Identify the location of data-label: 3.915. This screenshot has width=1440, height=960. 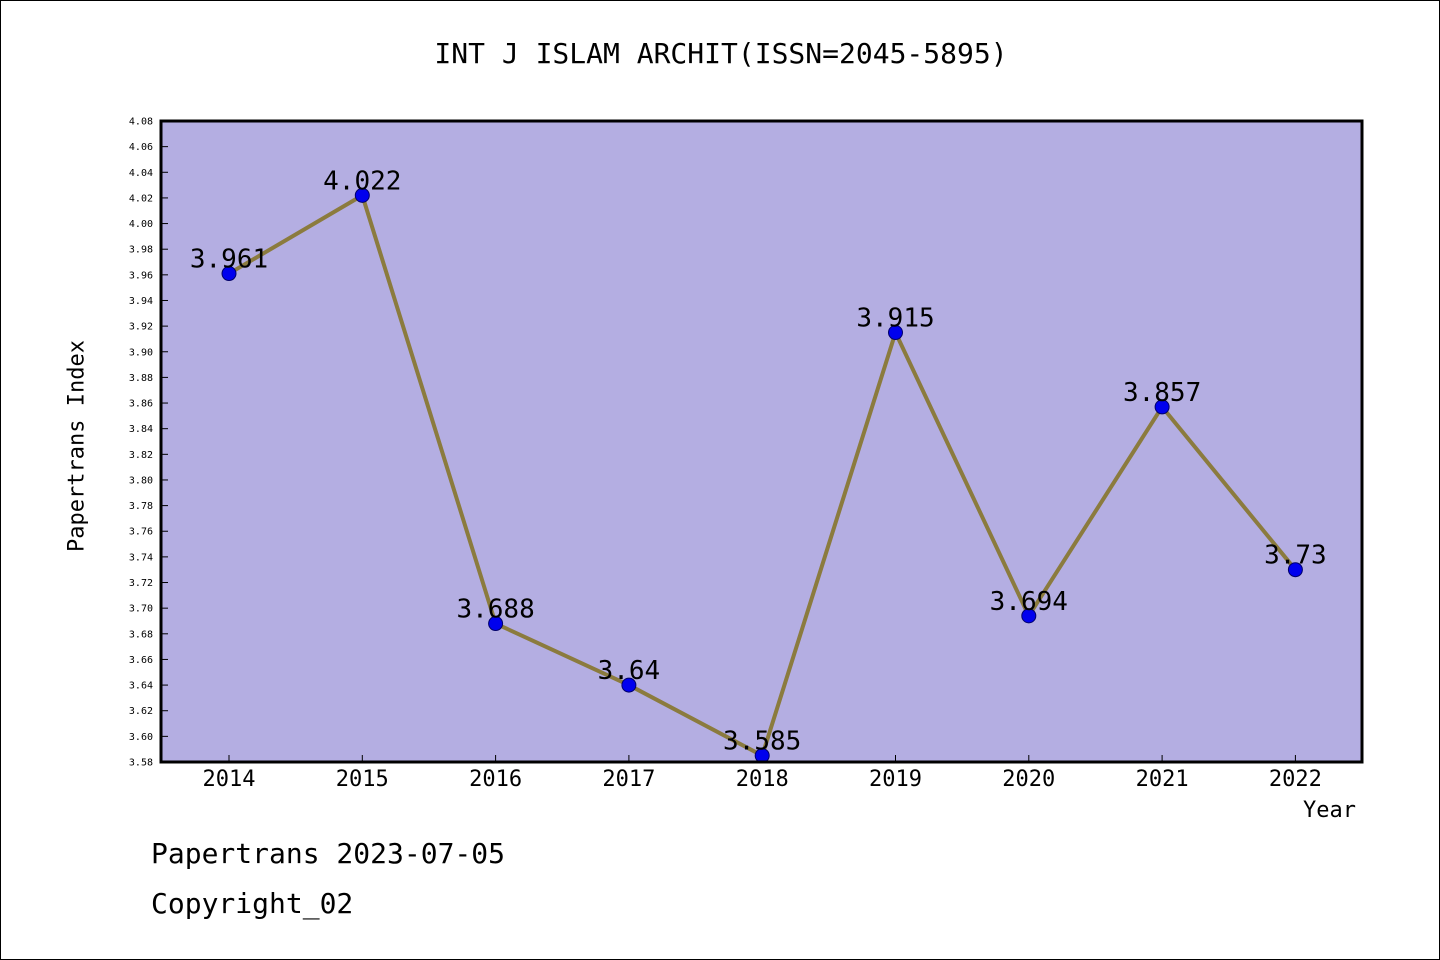
(895, 319).